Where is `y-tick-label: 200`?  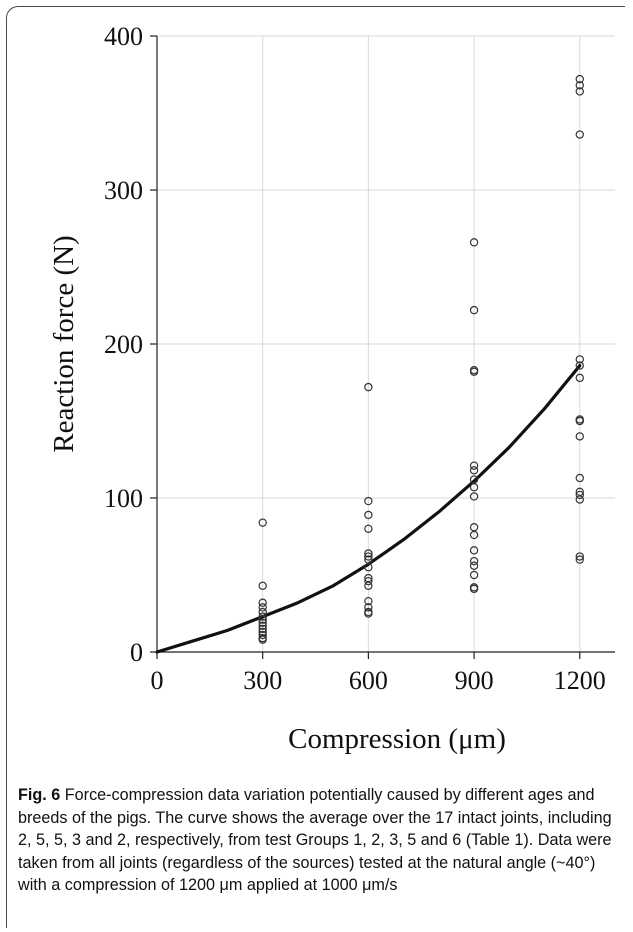
y-tick-label: 200 is located at coordinates (123, 344).